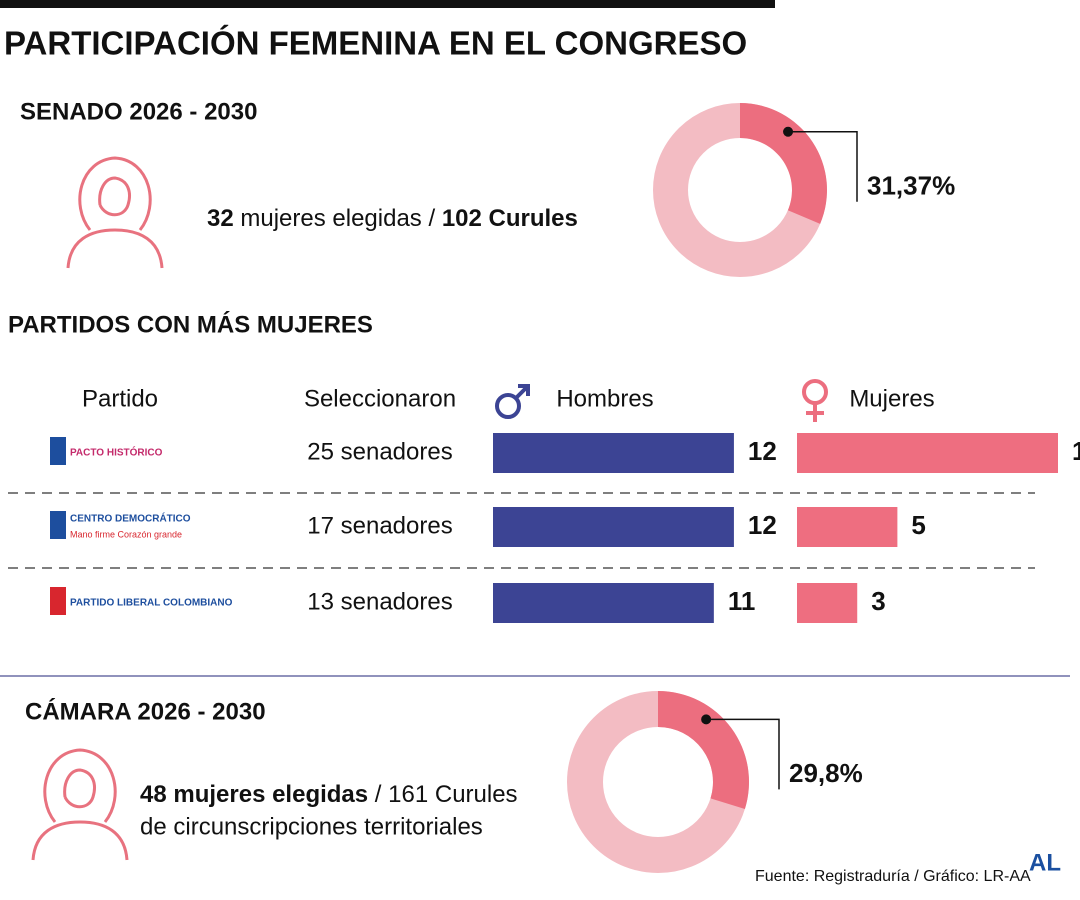  Describe the element at coordinates (604, 398) in the screenshot. I see `legend-label: Hombres` at that location.